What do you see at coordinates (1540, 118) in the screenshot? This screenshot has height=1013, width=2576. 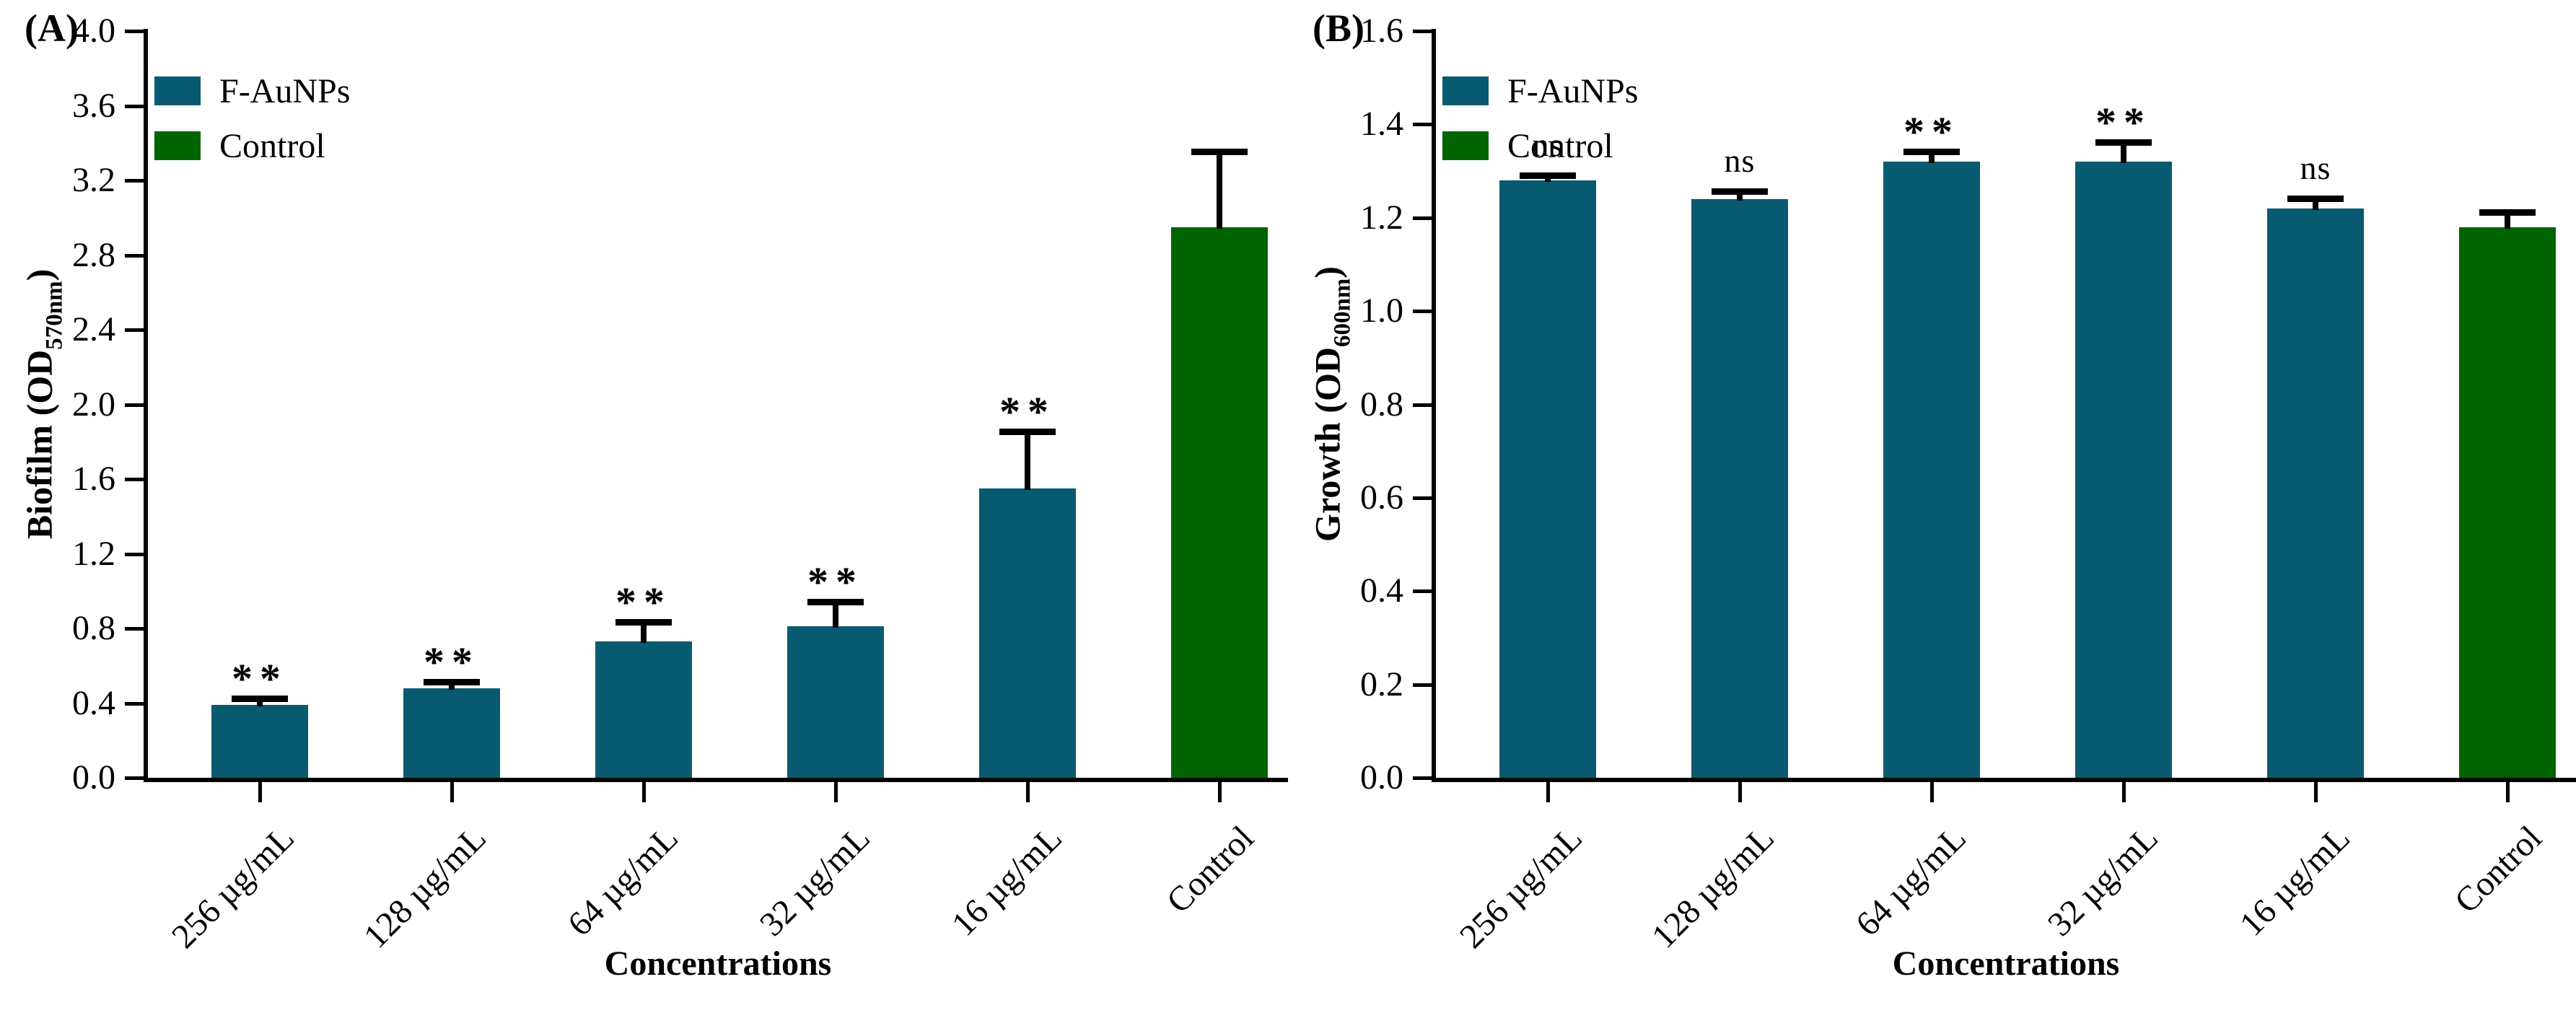 I see `legend-b: F-AuNPs Control` at bounding box center [1540, 118].